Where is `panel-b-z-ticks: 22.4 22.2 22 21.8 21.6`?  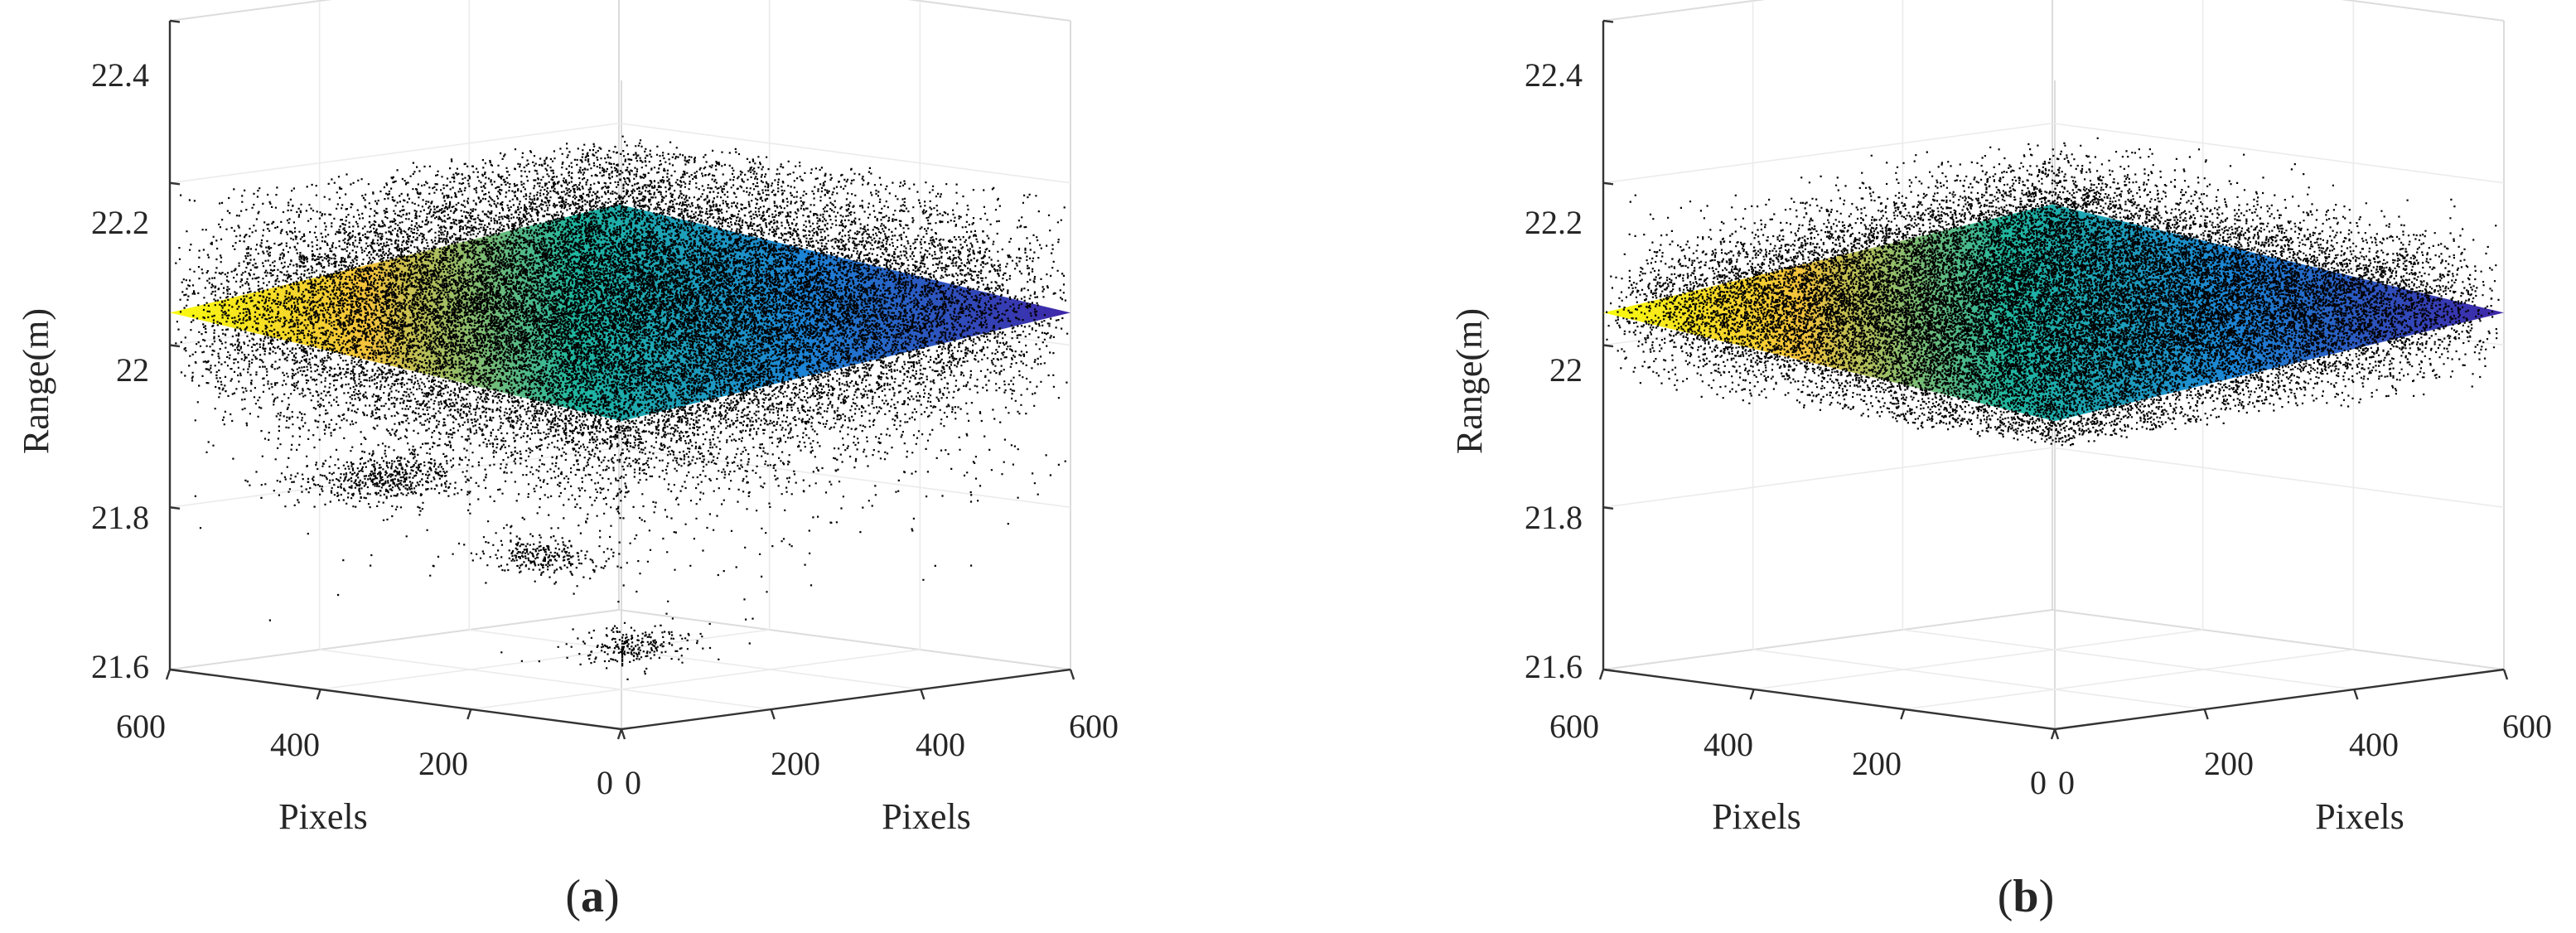 panel-b-z-ticks: 22.4 22.2 22 21.8 21.6 is located at coordinates (1554, 370).